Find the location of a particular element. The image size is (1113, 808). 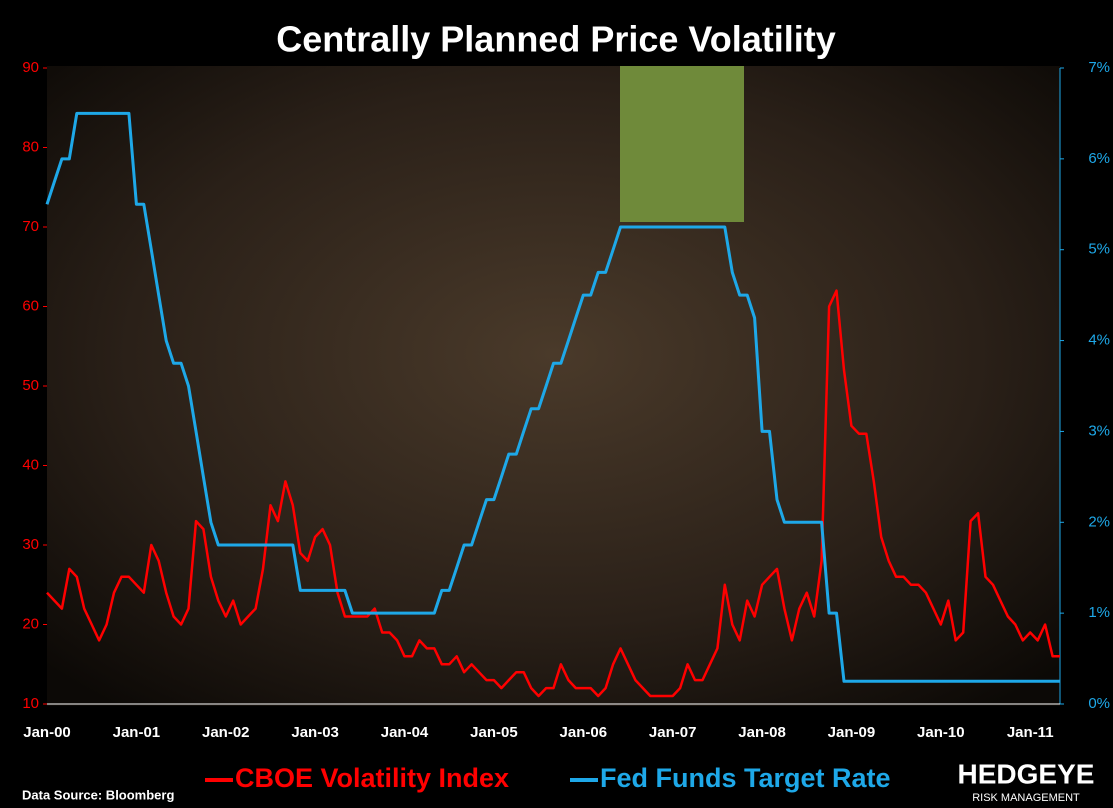

photo-inset is located at coordinates (682, 144).